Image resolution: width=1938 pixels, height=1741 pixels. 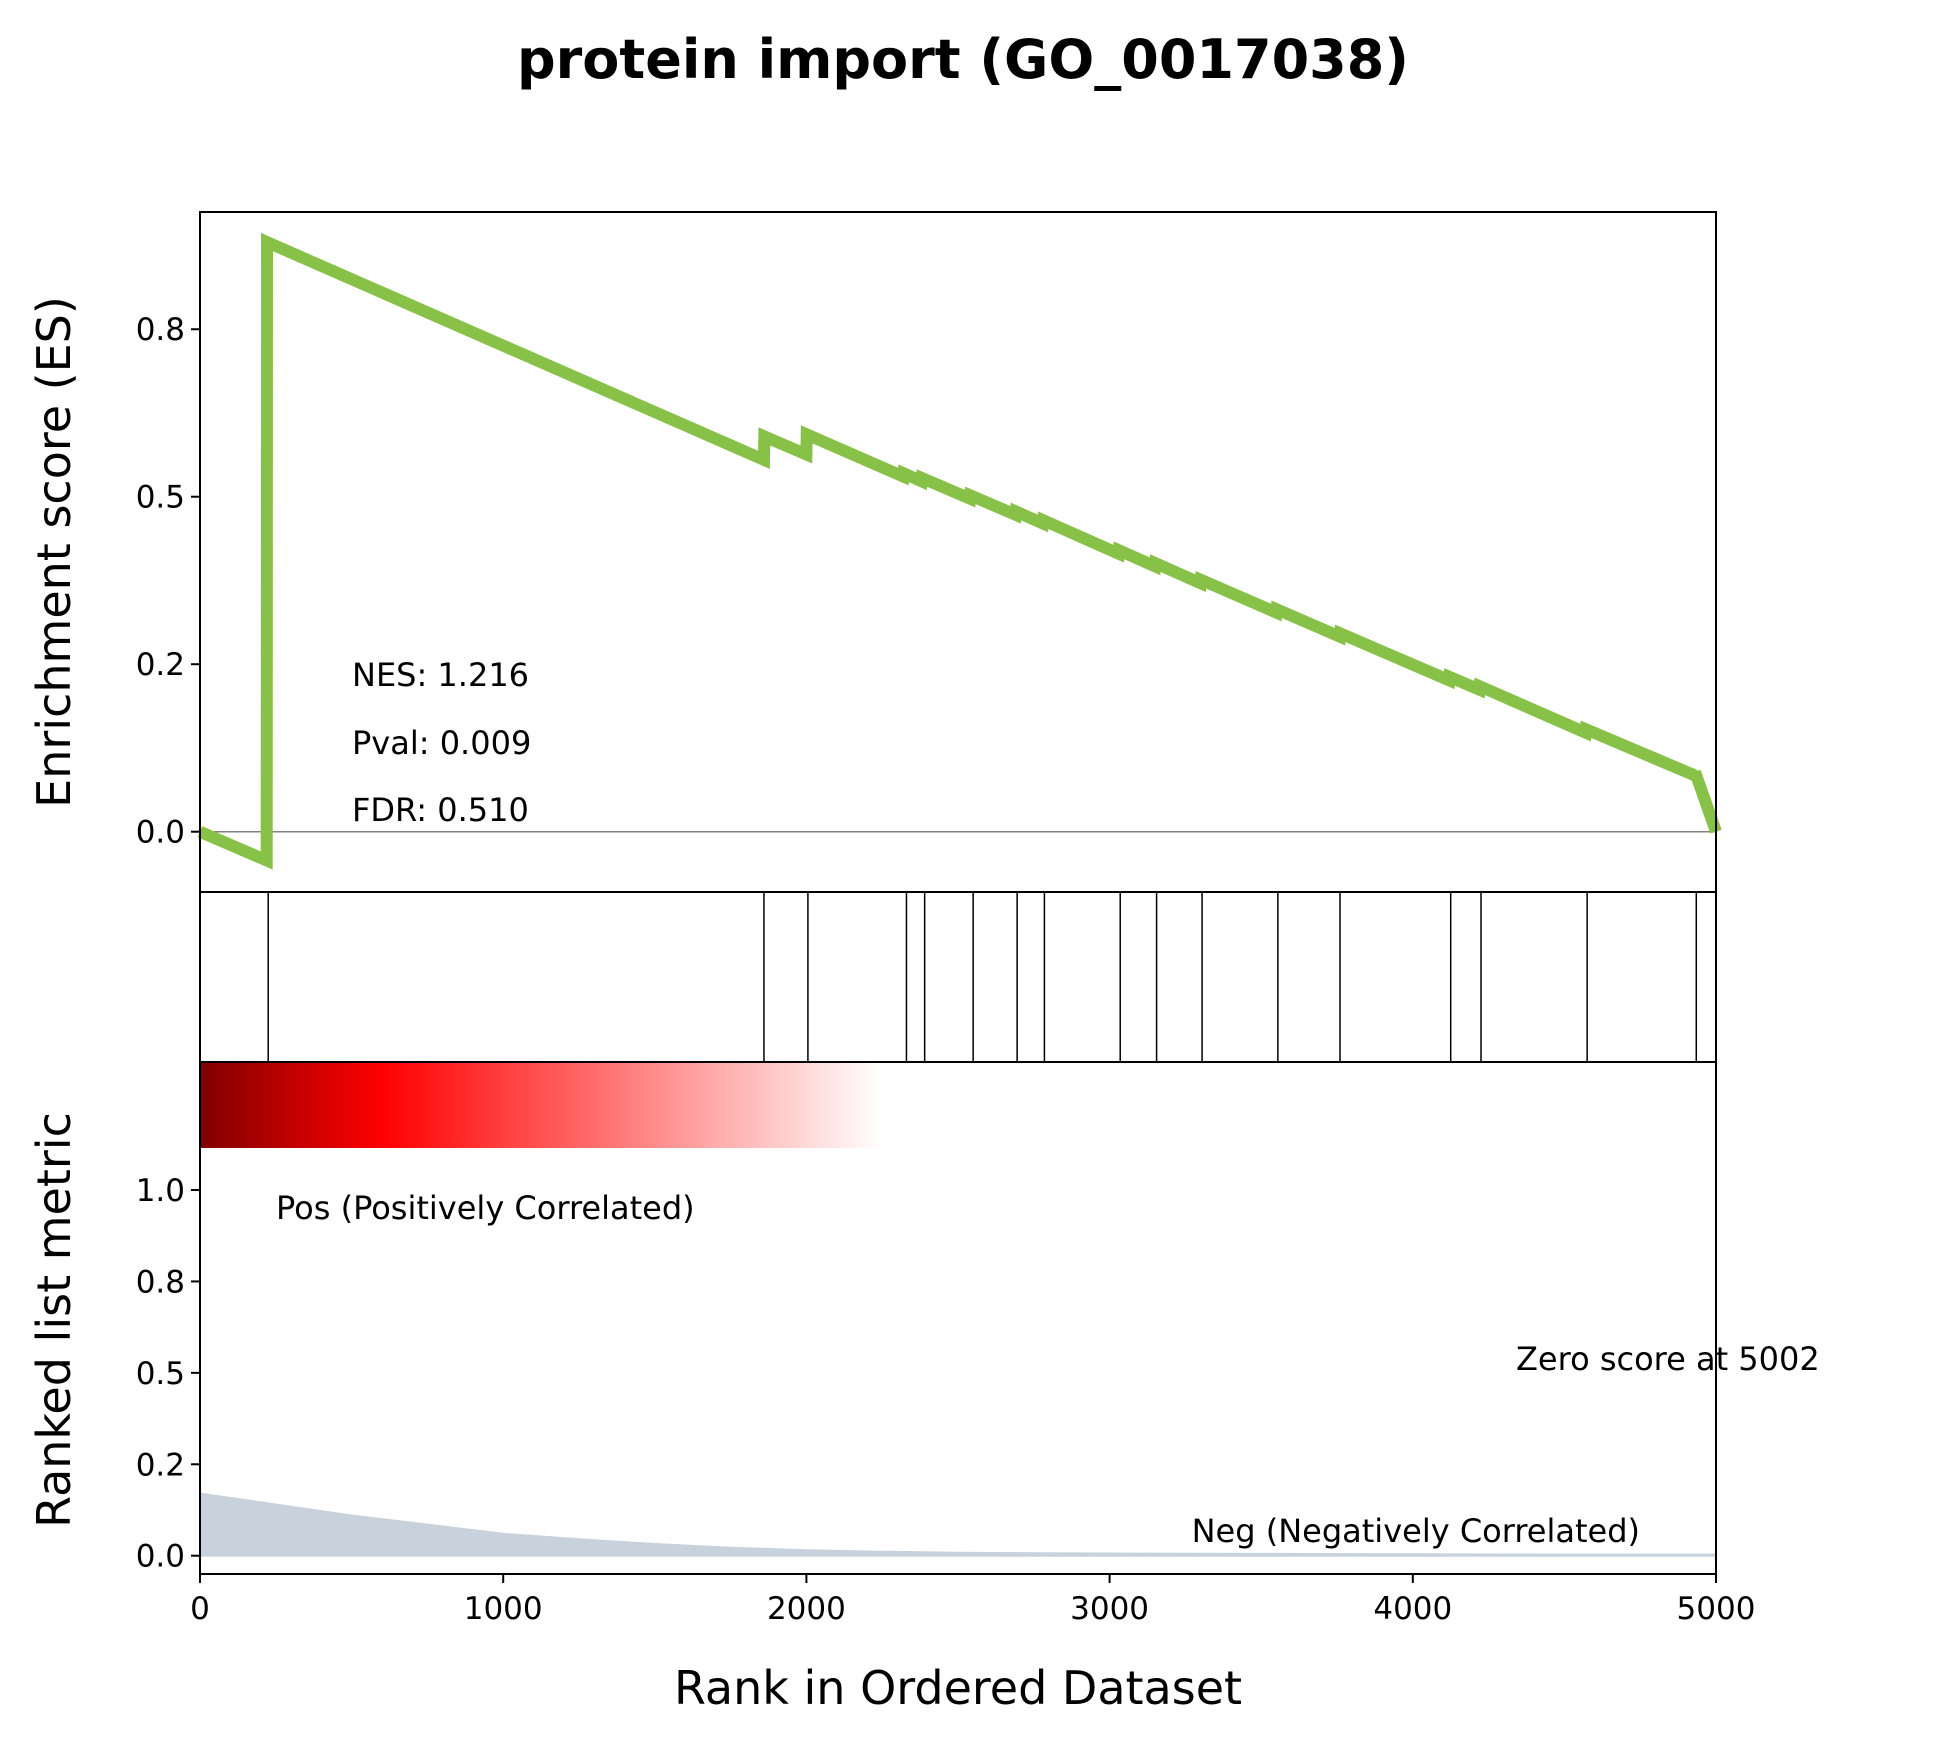 I want to click on es-y-tick-label: 0.0, so click(x=160, y=833).